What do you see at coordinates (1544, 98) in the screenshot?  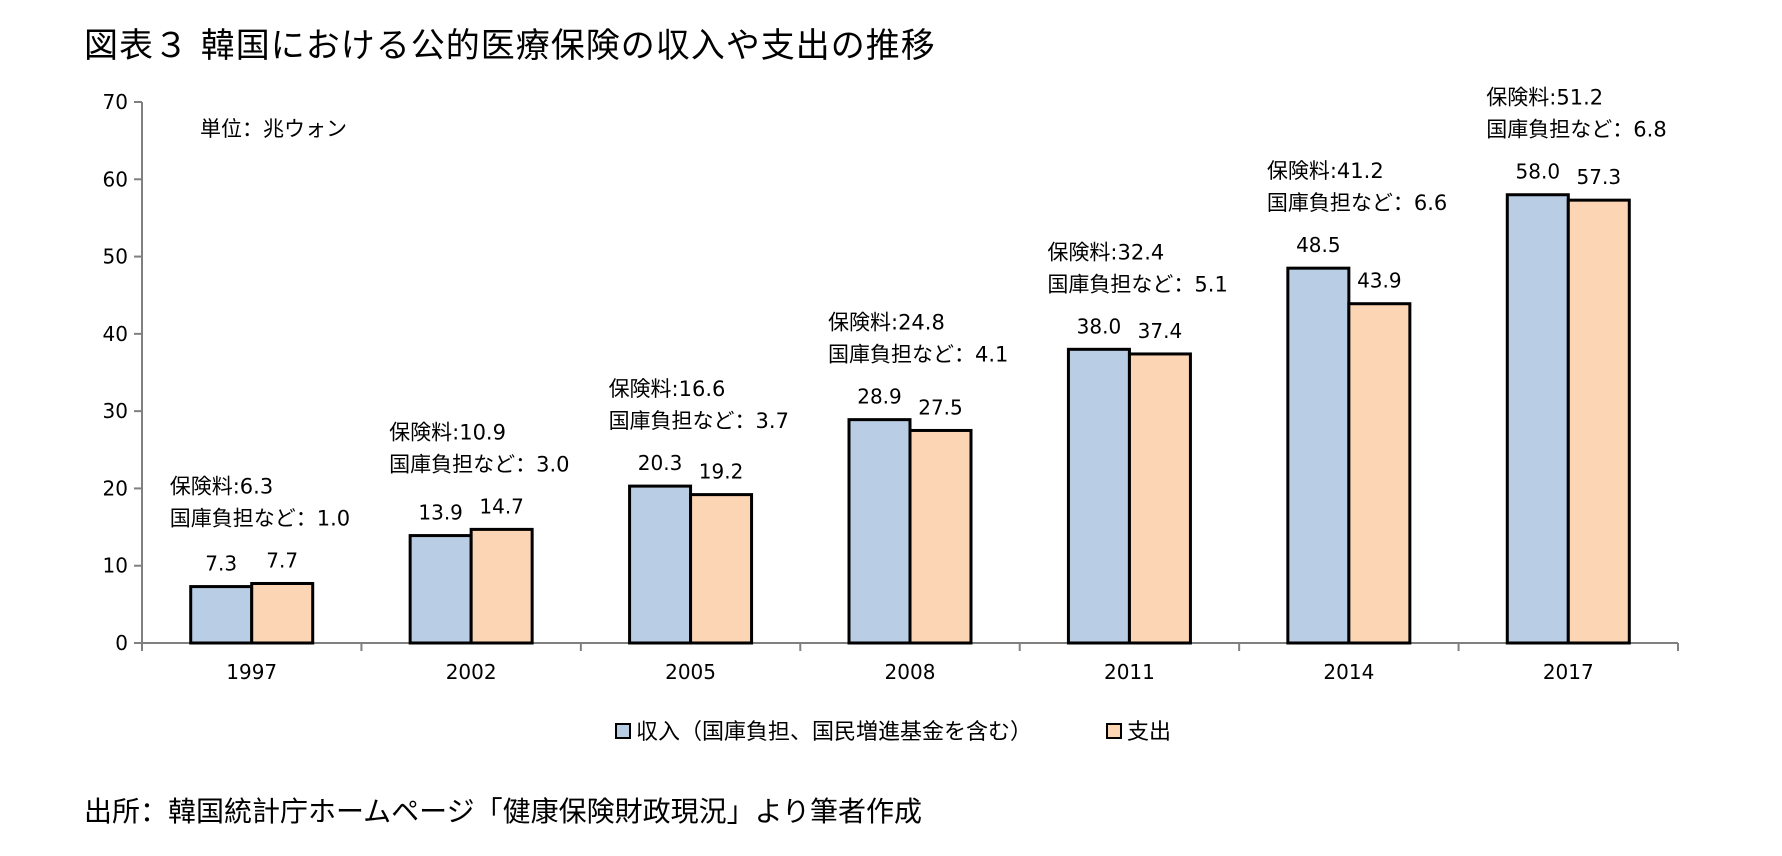 I see `premium-annotation: 保険料:51.2` at bounding box center [1544, 98].